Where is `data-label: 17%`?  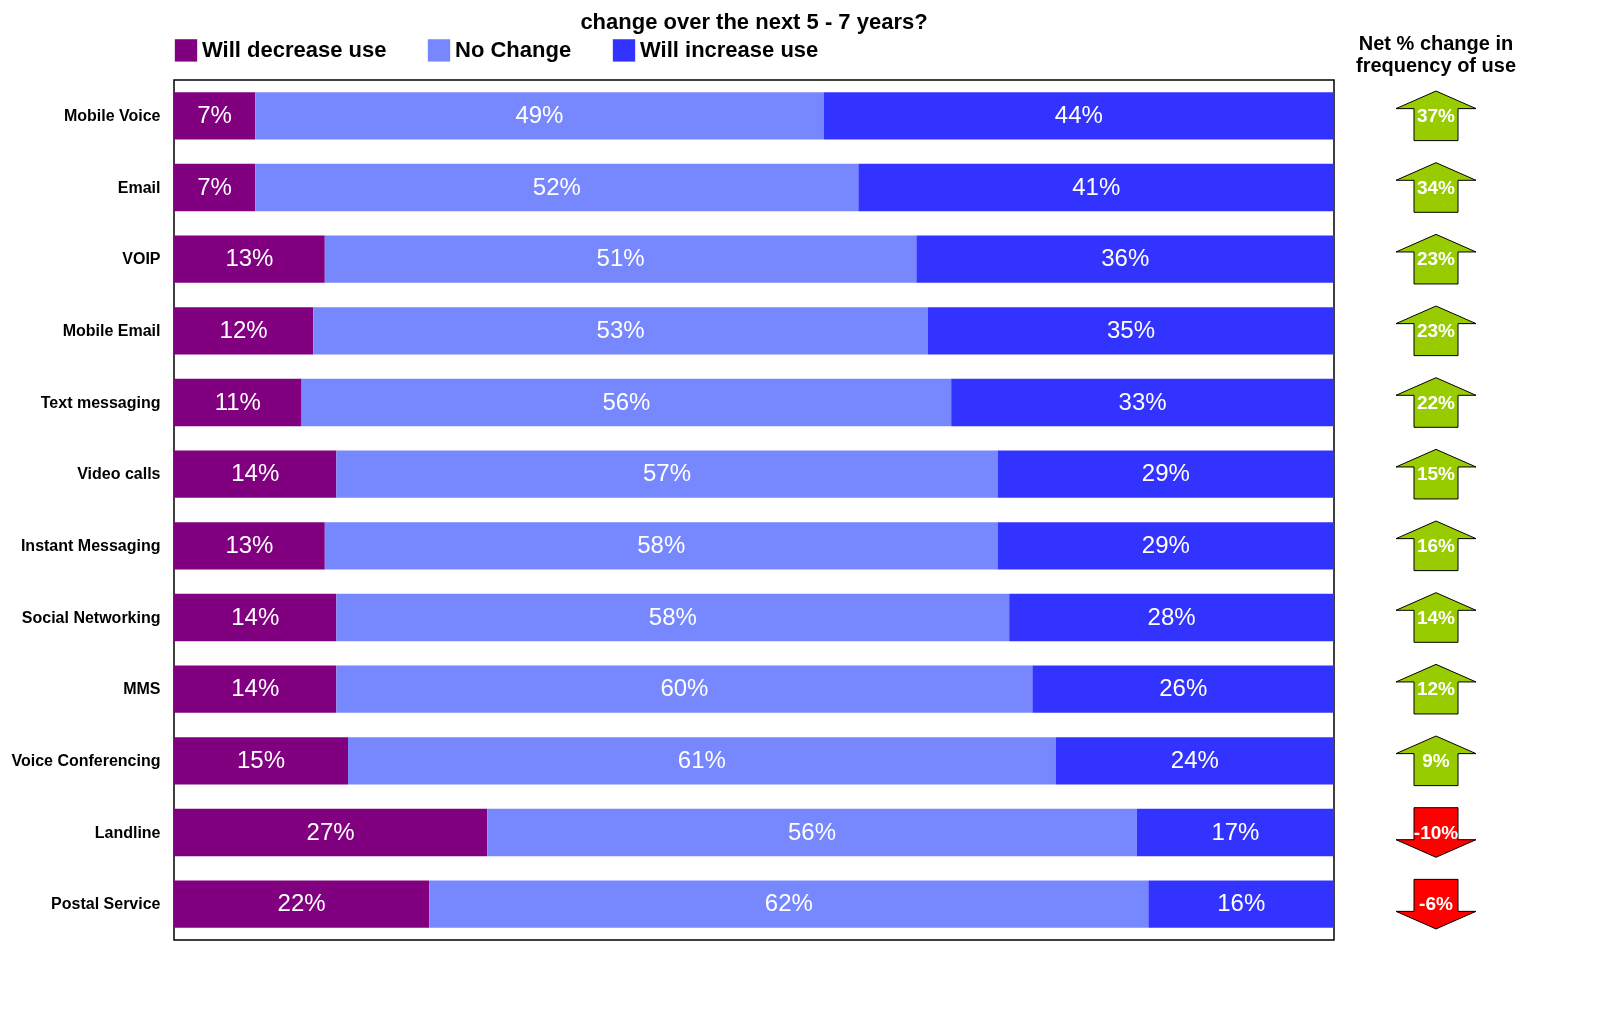 data-label: 17% is located at coordinates (1235, 831).